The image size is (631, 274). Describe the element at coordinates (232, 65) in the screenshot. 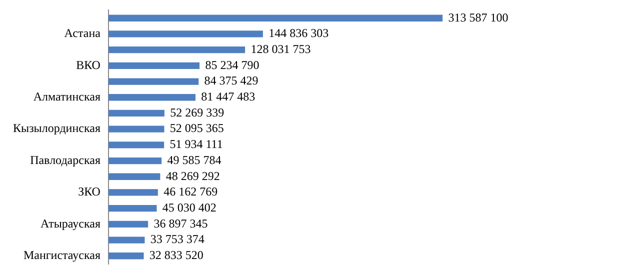

I see `data-label: 85 234 790` at that location.